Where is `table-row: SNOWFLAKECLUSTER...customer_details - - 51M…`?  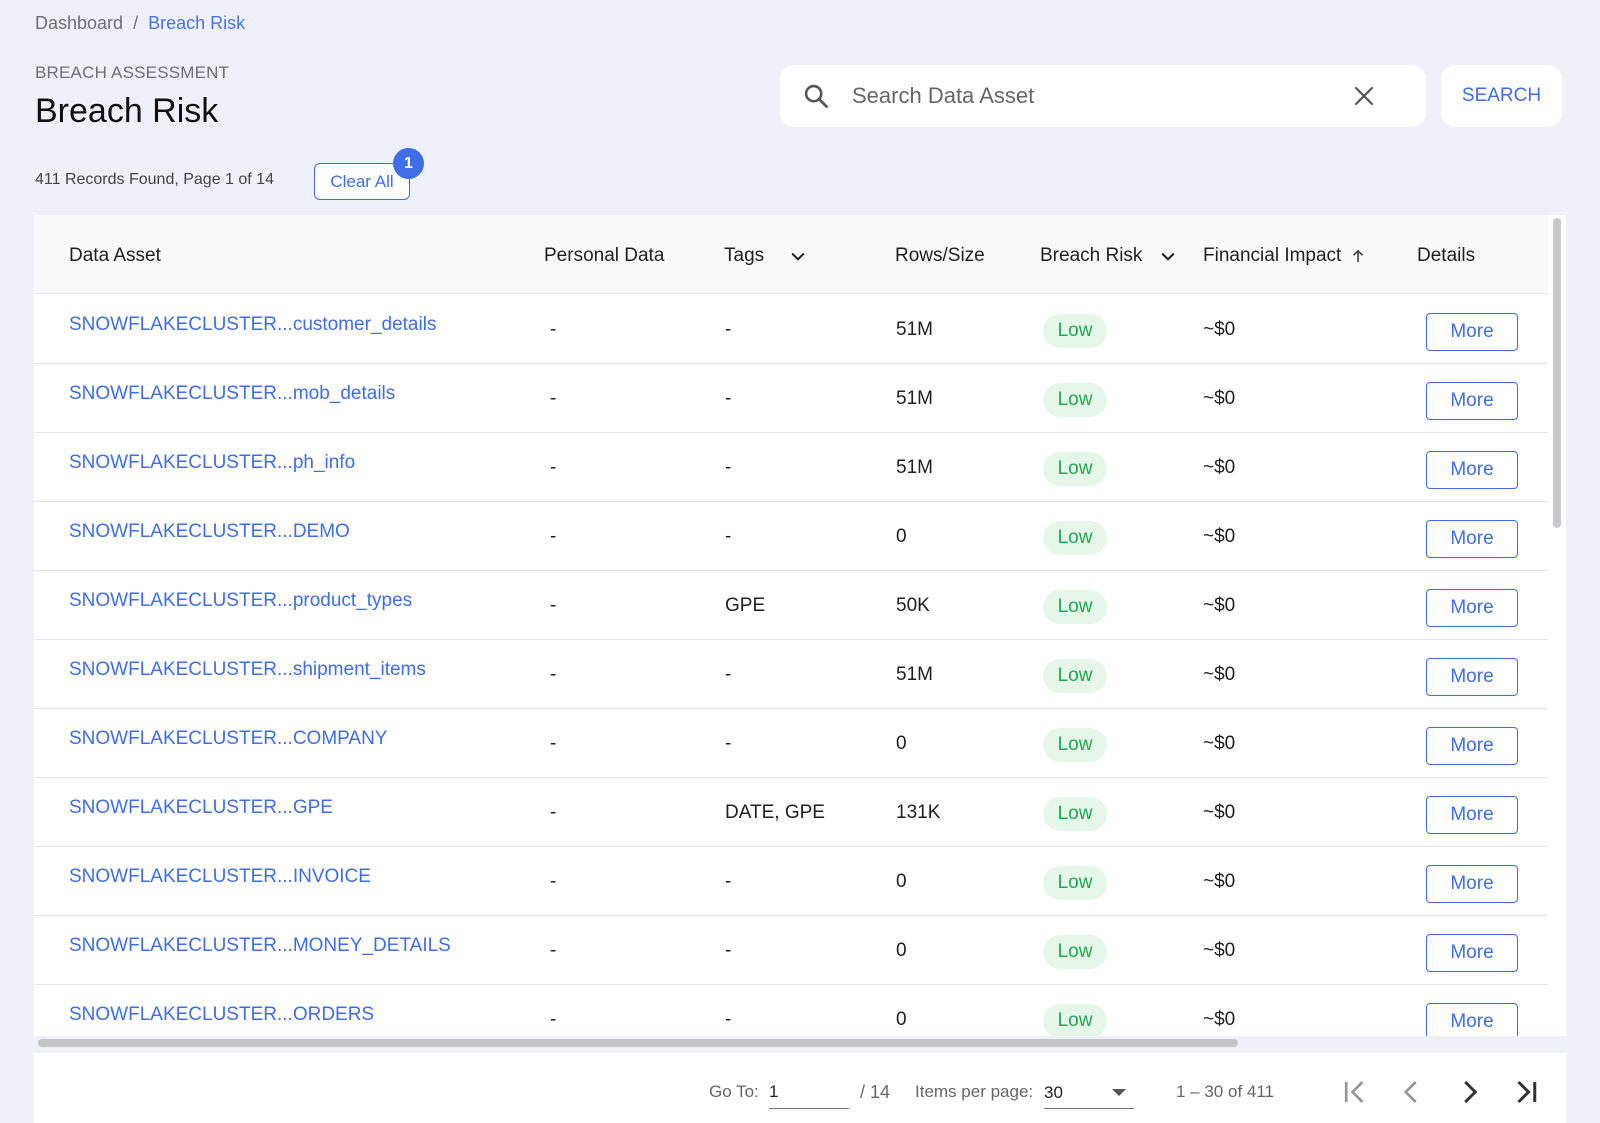
table-row: SNOWFLAKECLUSTER...customer_details - - 51M… is located at coordinates (791, 329).